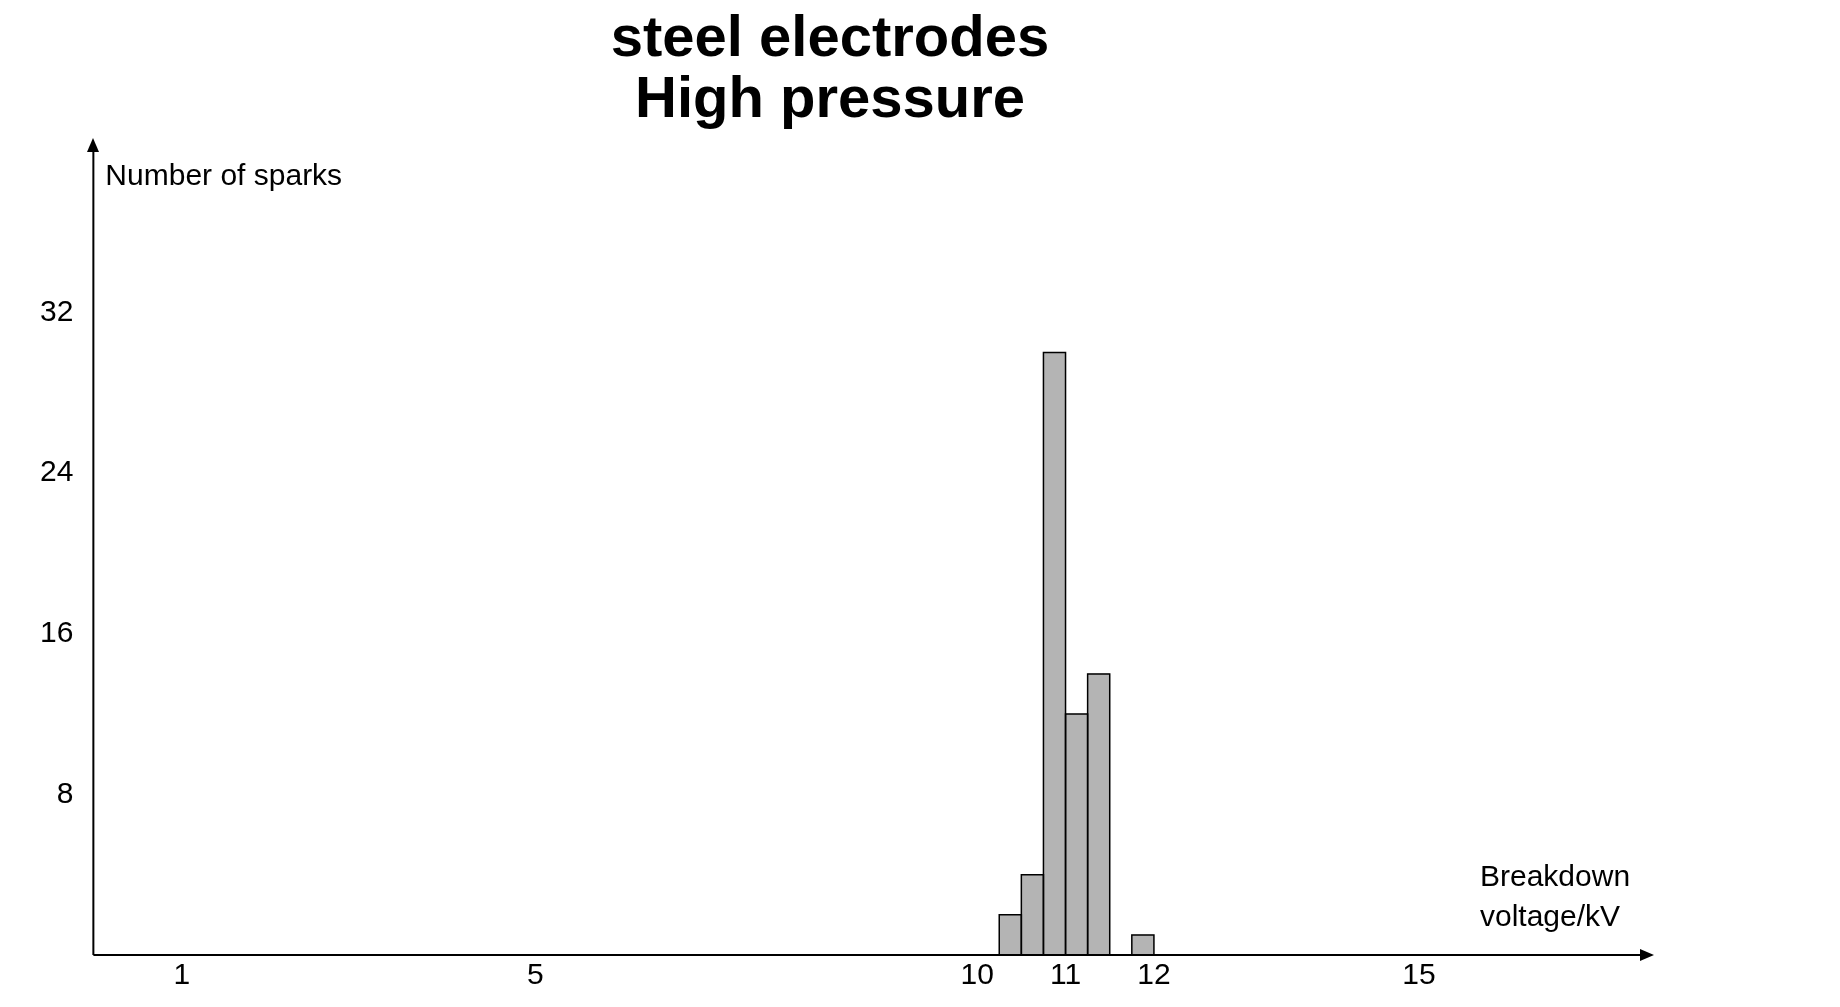  What do you see at coordinates (182, 974) in the screenshot?
I see `x-tick-label: 1` at bounding box center [182, 974].